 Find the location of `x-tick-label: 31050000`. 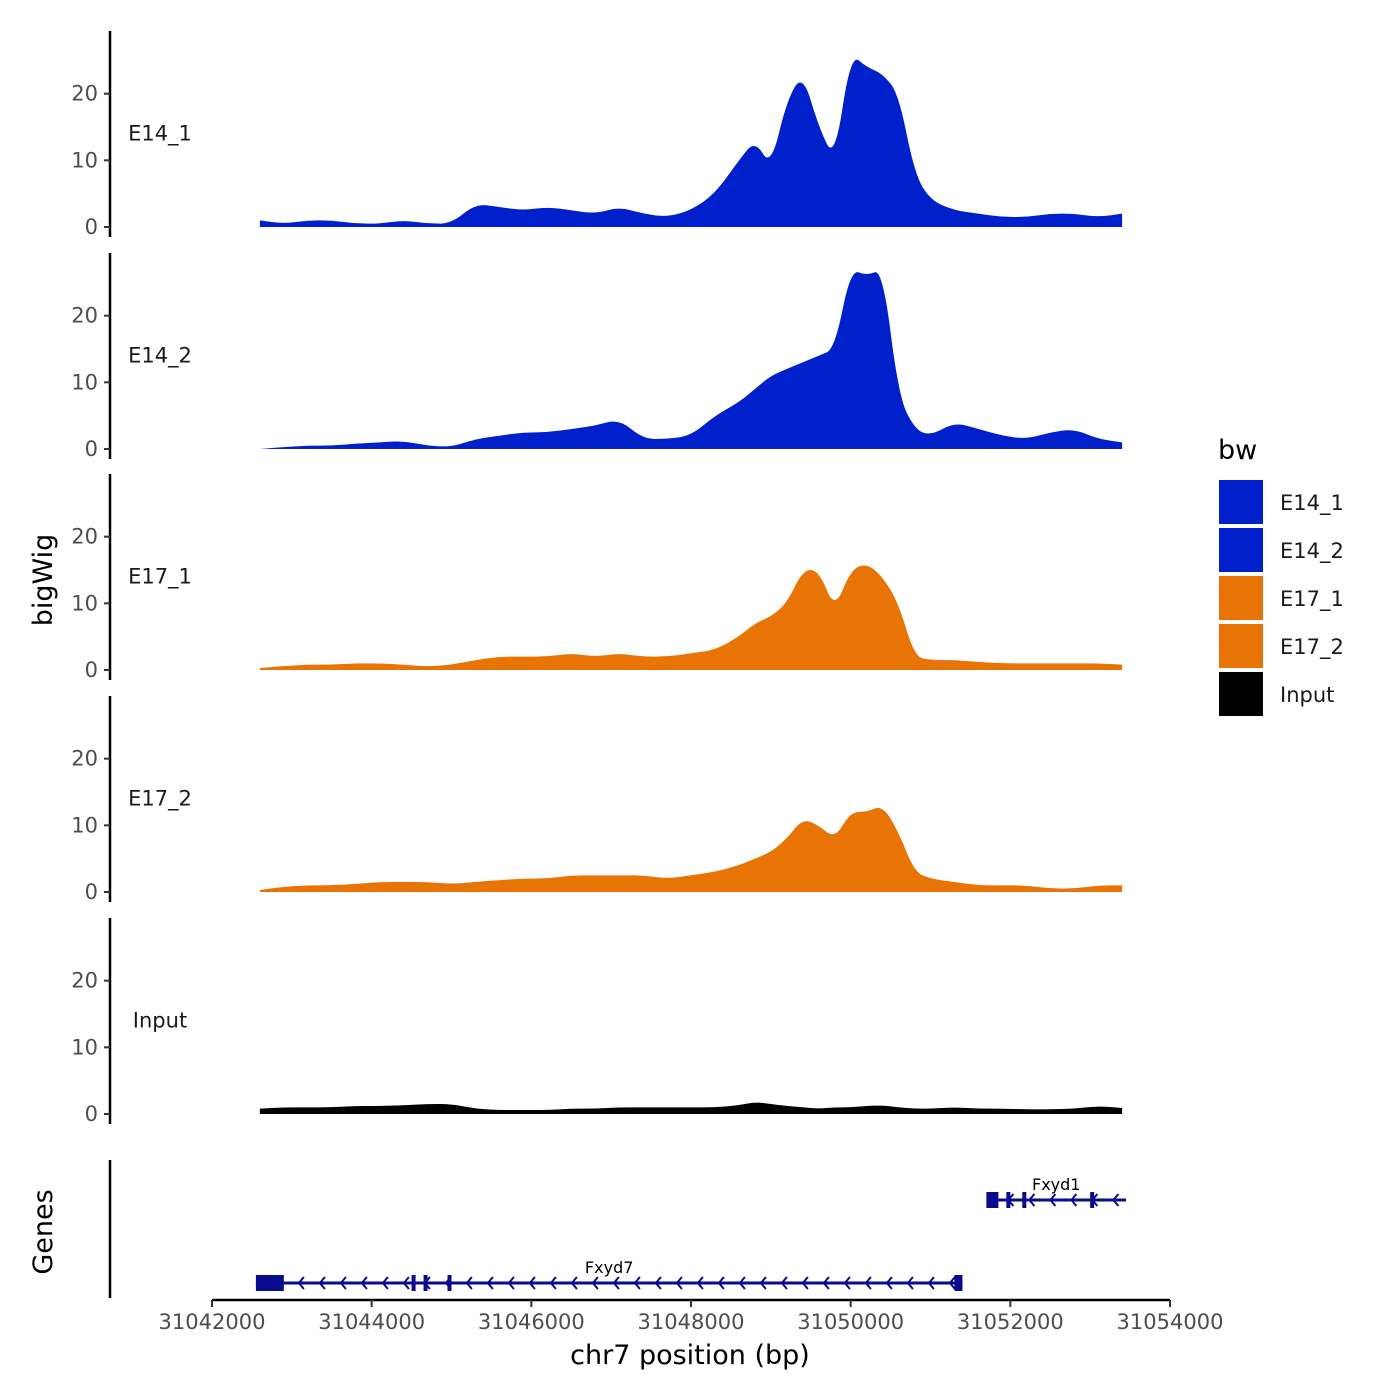

x-tick-label: 31050000 is located at coordinates (850, 1322).